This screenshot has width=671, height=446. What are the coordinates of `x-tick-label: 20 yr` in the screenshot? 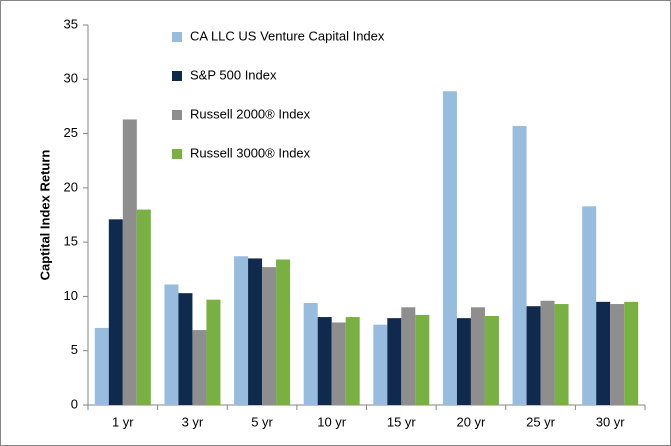 It's located at (471, 421).